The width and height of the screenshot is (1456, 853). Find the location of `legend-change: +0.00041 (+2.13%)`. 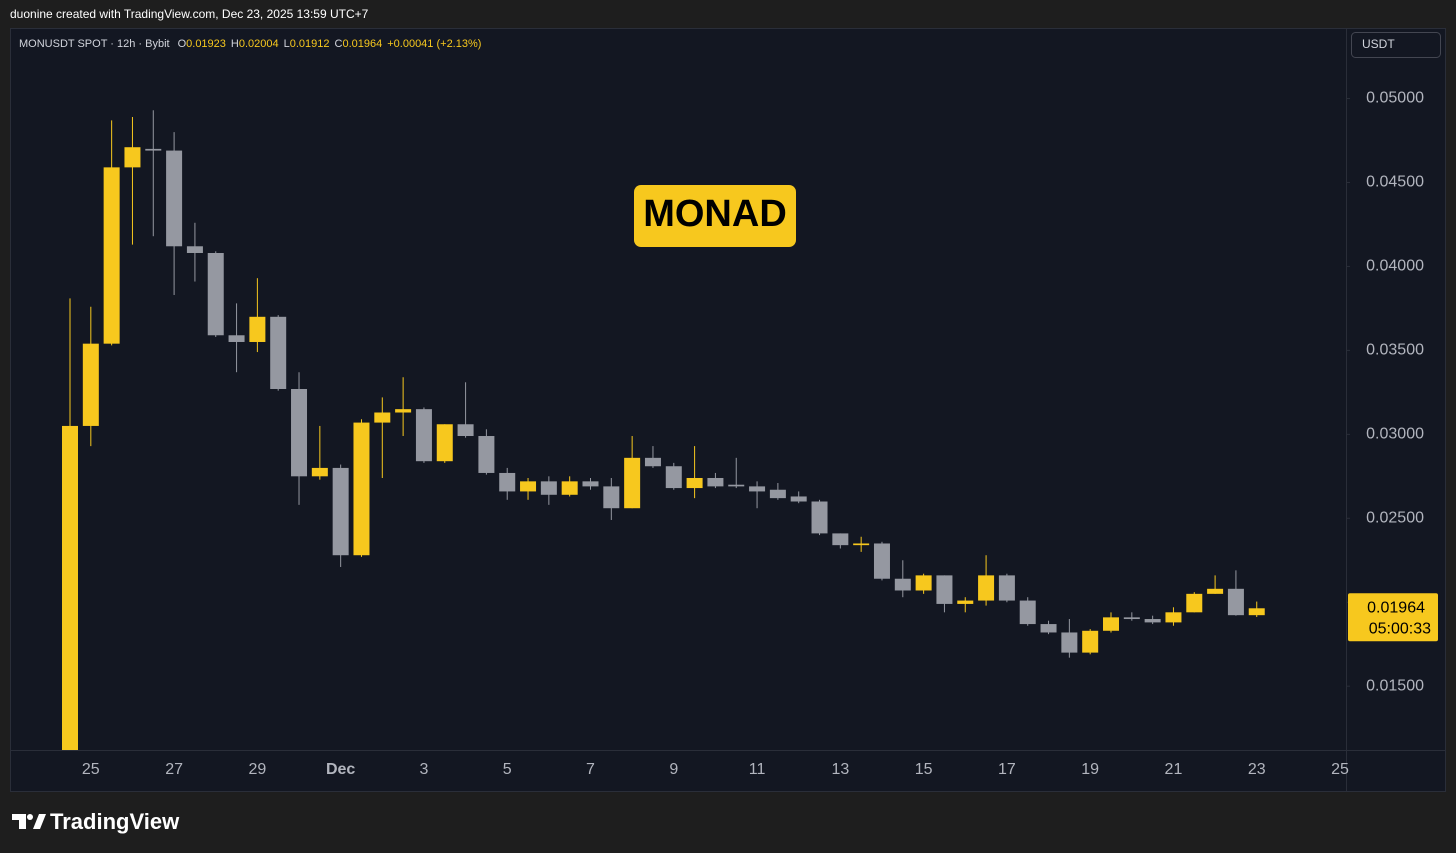

legend-change: +0.00041 (+2.13%) is located at coordinates (434, 44).